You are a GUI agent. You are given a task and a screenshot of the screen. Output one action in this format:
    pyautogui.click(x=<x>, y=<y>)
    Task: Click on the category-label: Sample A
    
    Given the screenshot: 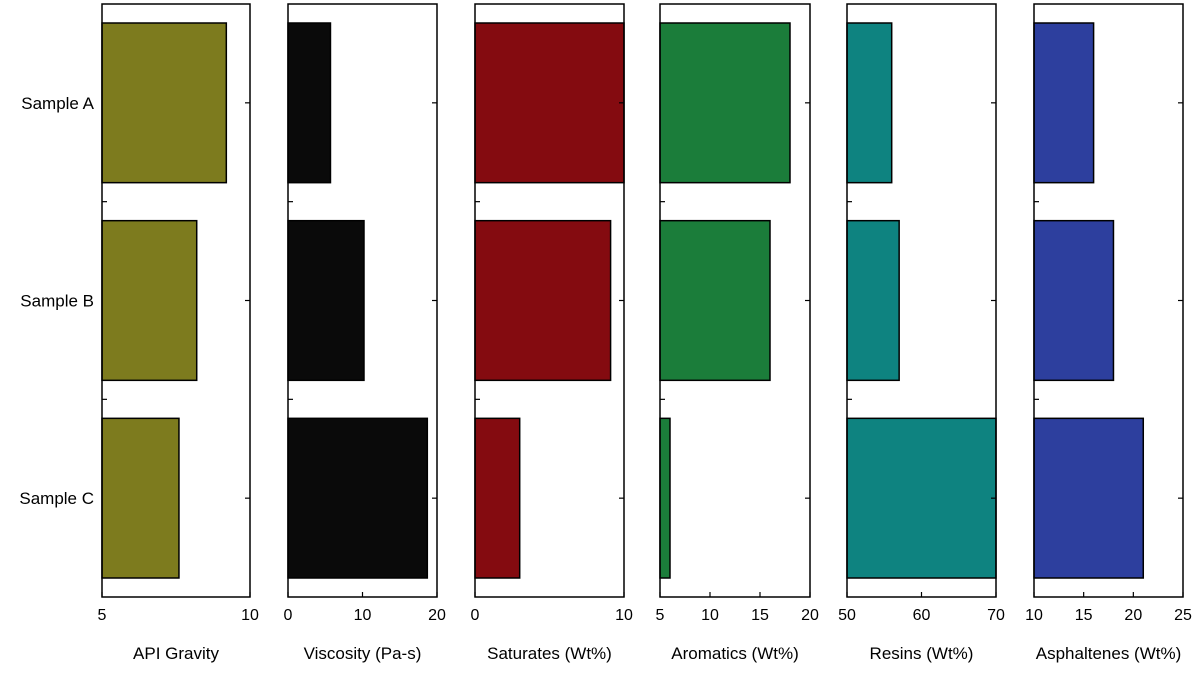 What is the action you would take?
    pyautogui.click(x=57, y=103)
    